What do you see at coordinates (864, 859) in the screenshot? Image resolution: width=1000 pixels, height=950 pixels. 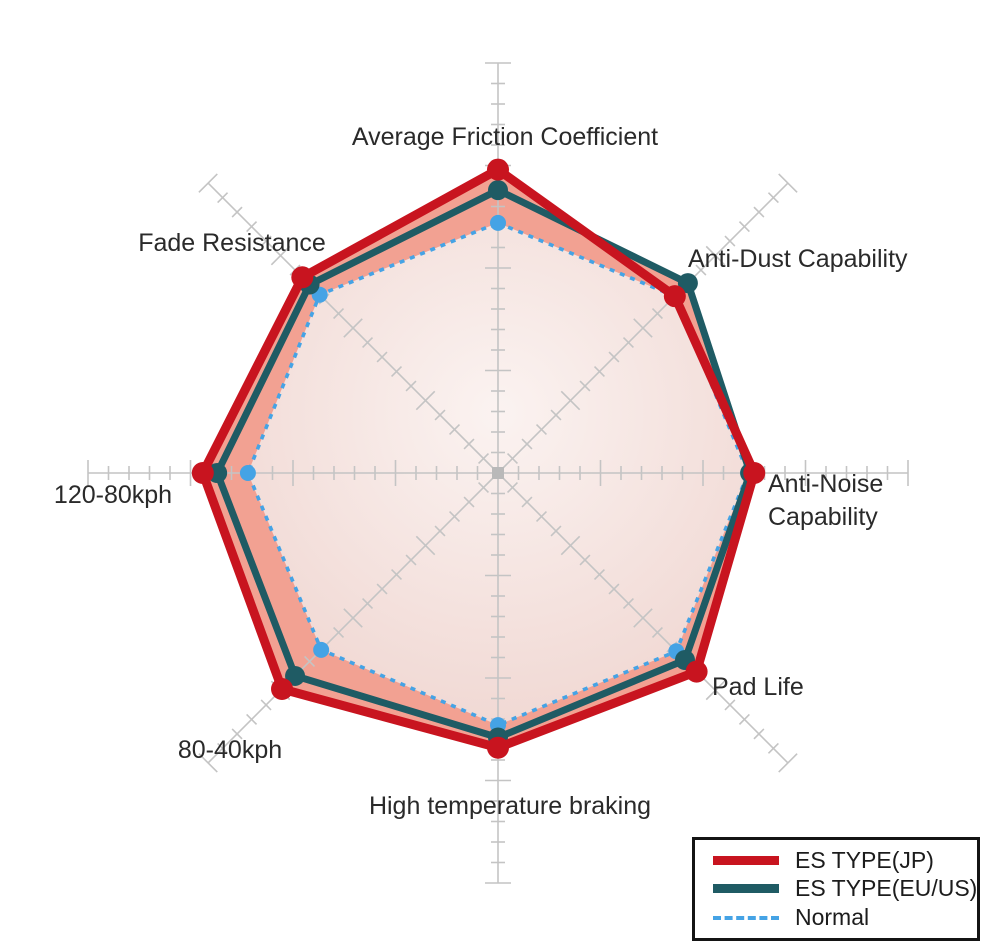 I see `legend-label-es-type-jp: ES TYPE(JP)` at bounding box center [864, 859].